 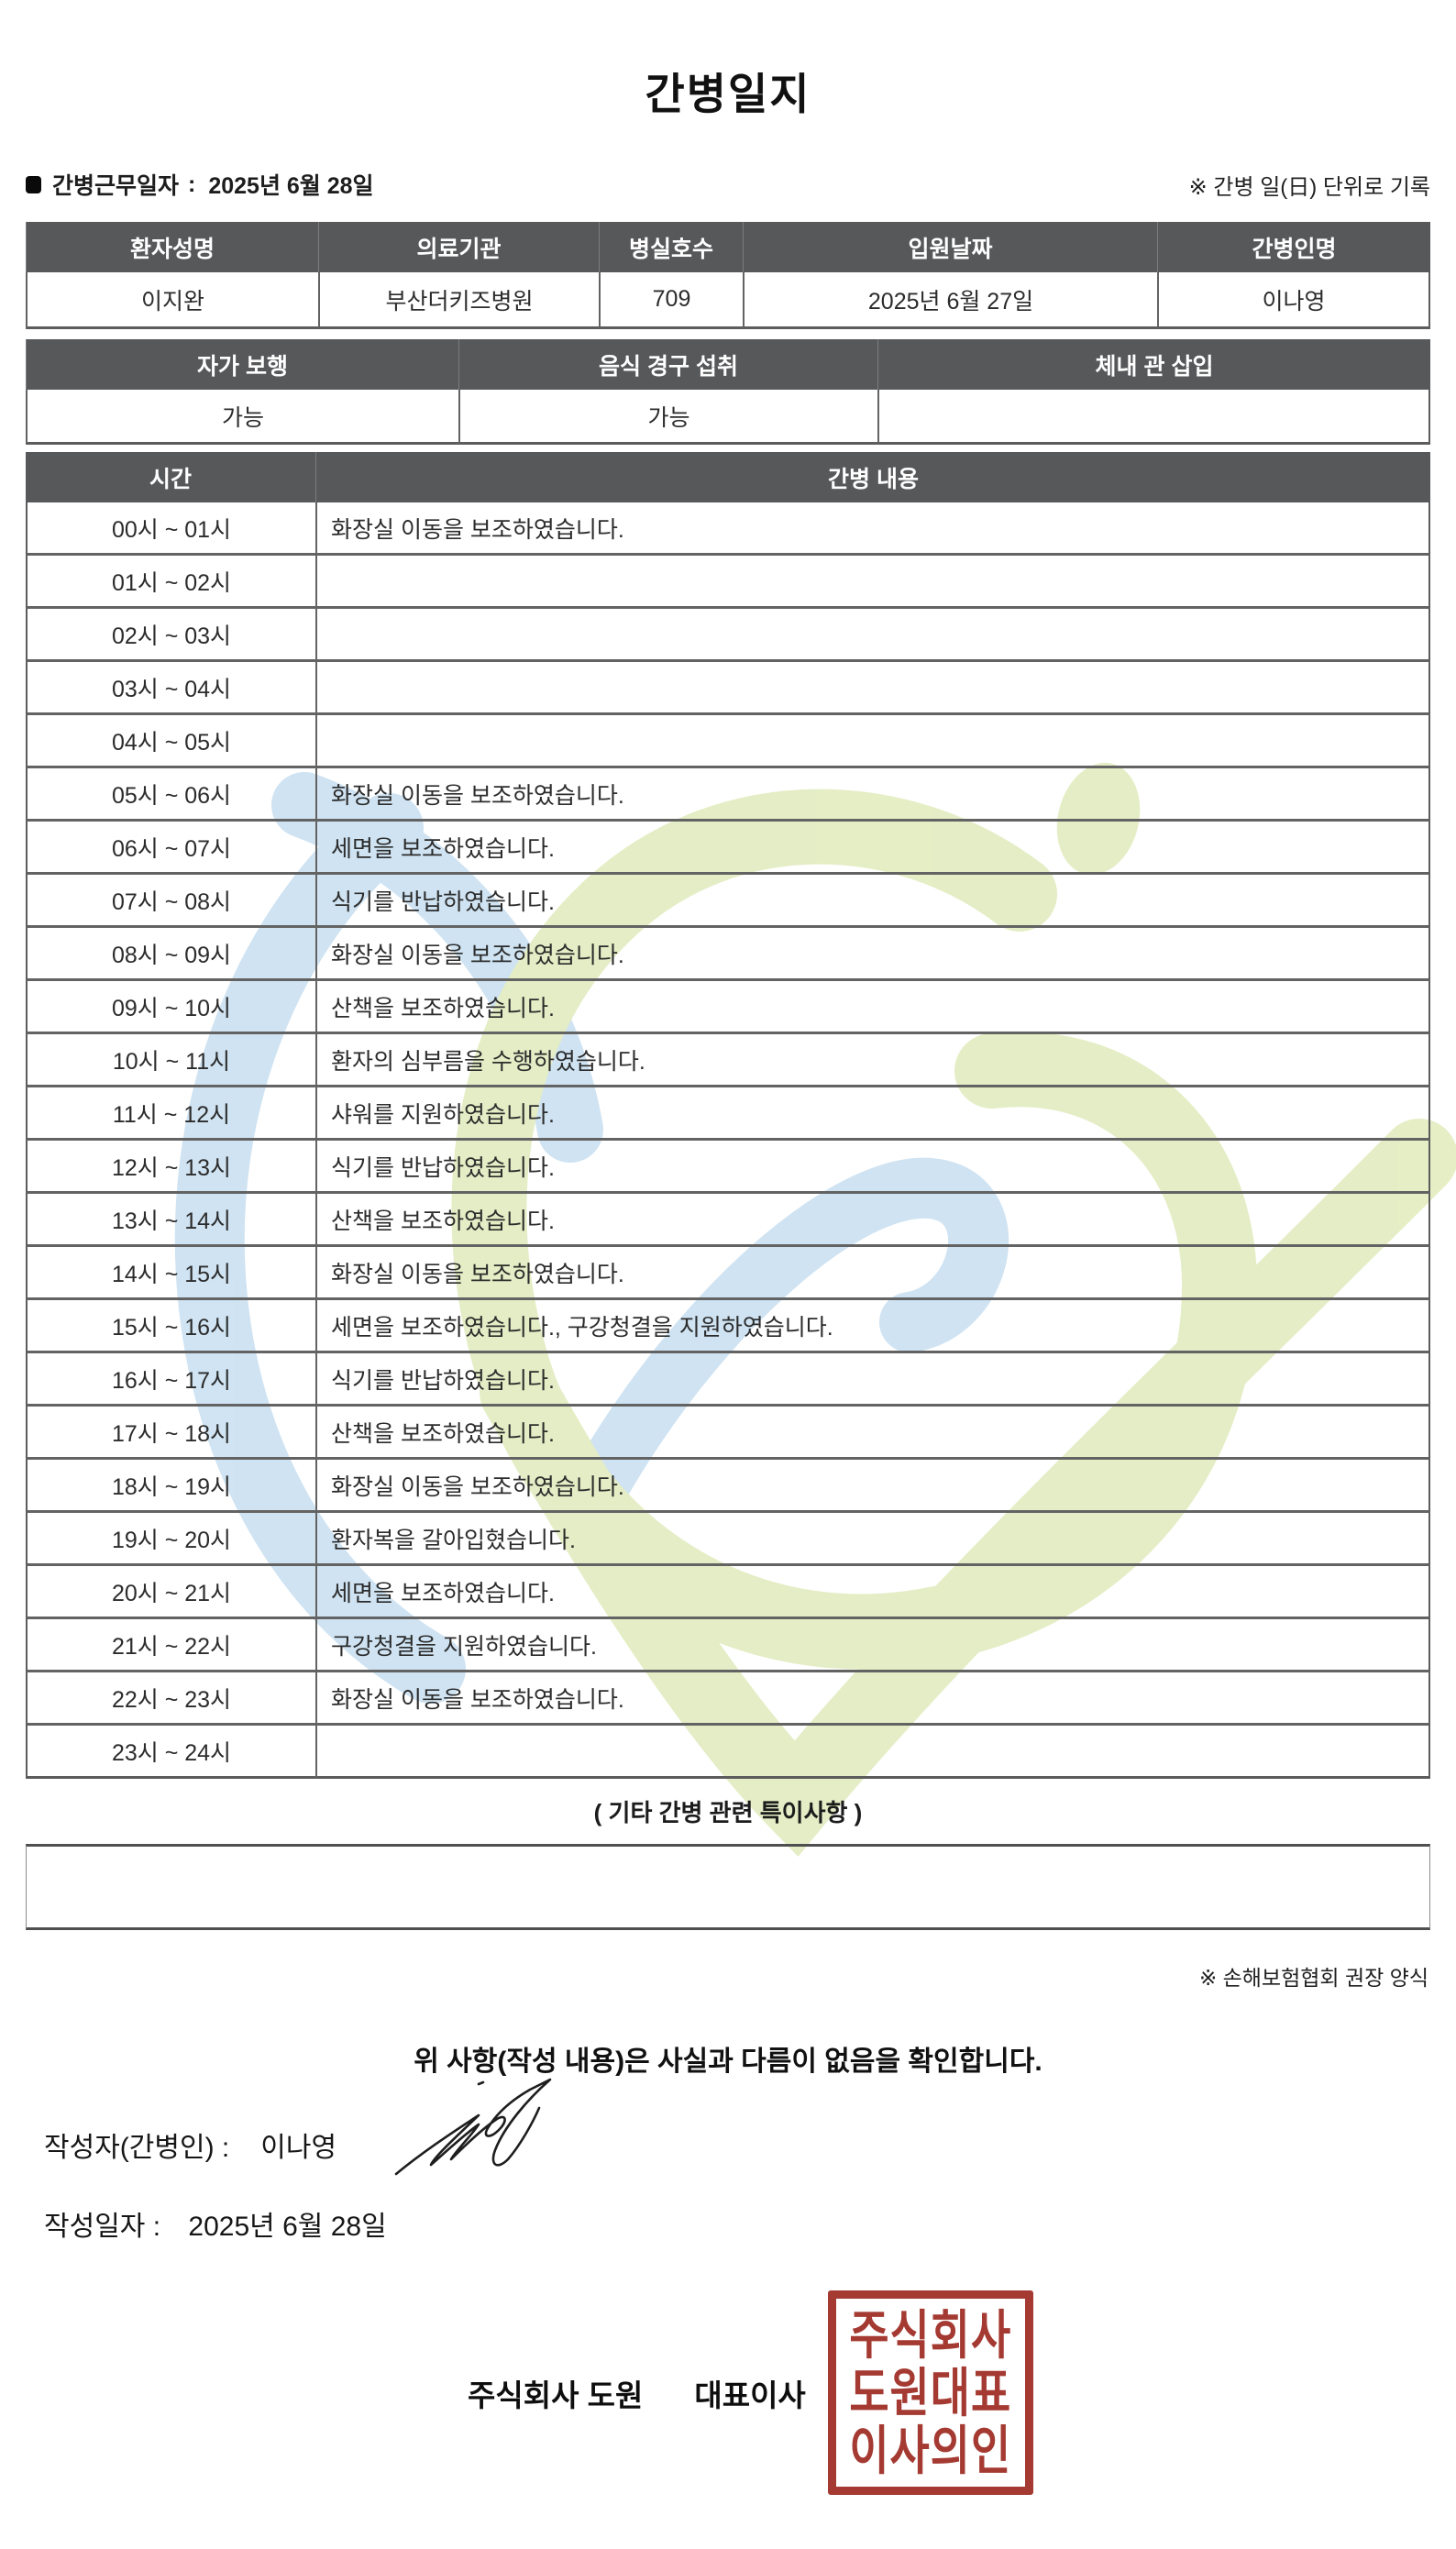 I want to click on care-log-row: 08시 ~ 09시 화장실 이동을 보조하였습니다., so click(x=728, y=954).